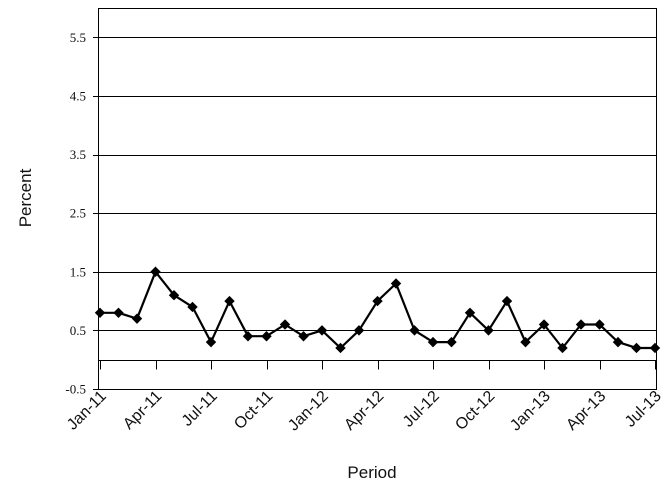 The height and width of the screenshot is (491, 669). Describe the element at coordinates (78, 95) in the screenshot. I see `y-tick-label: 4.5` at that location.